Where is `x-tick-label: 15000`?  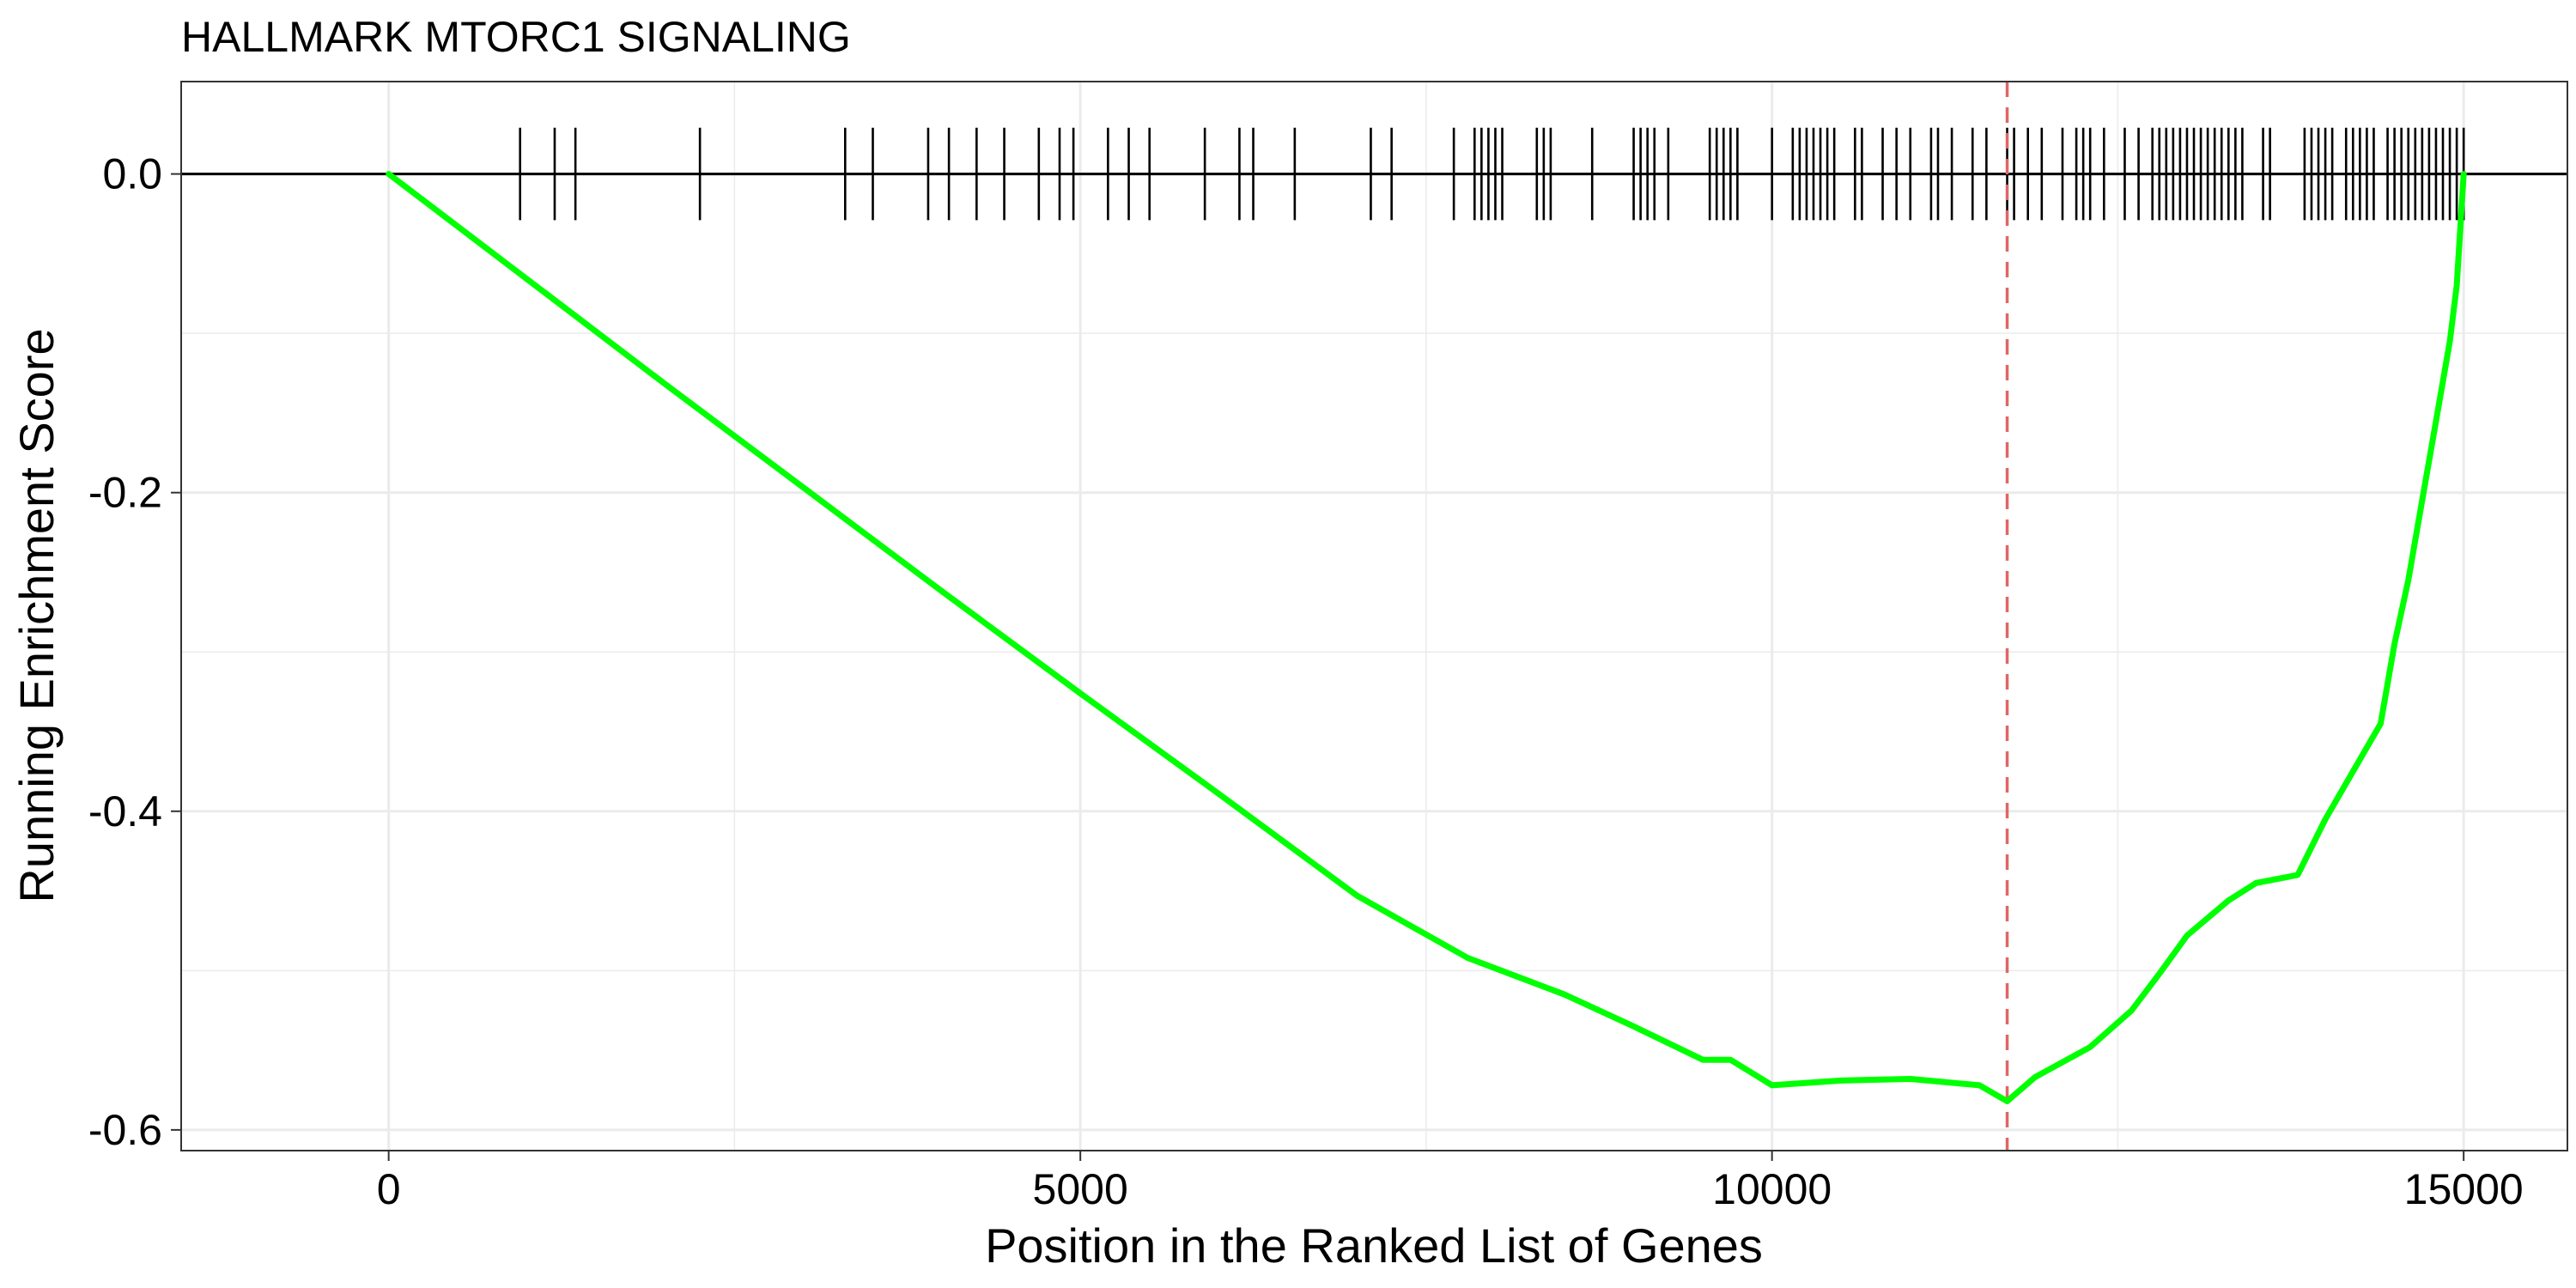
x-tick-label: 15000 is located at coordinates (2464, 1189).